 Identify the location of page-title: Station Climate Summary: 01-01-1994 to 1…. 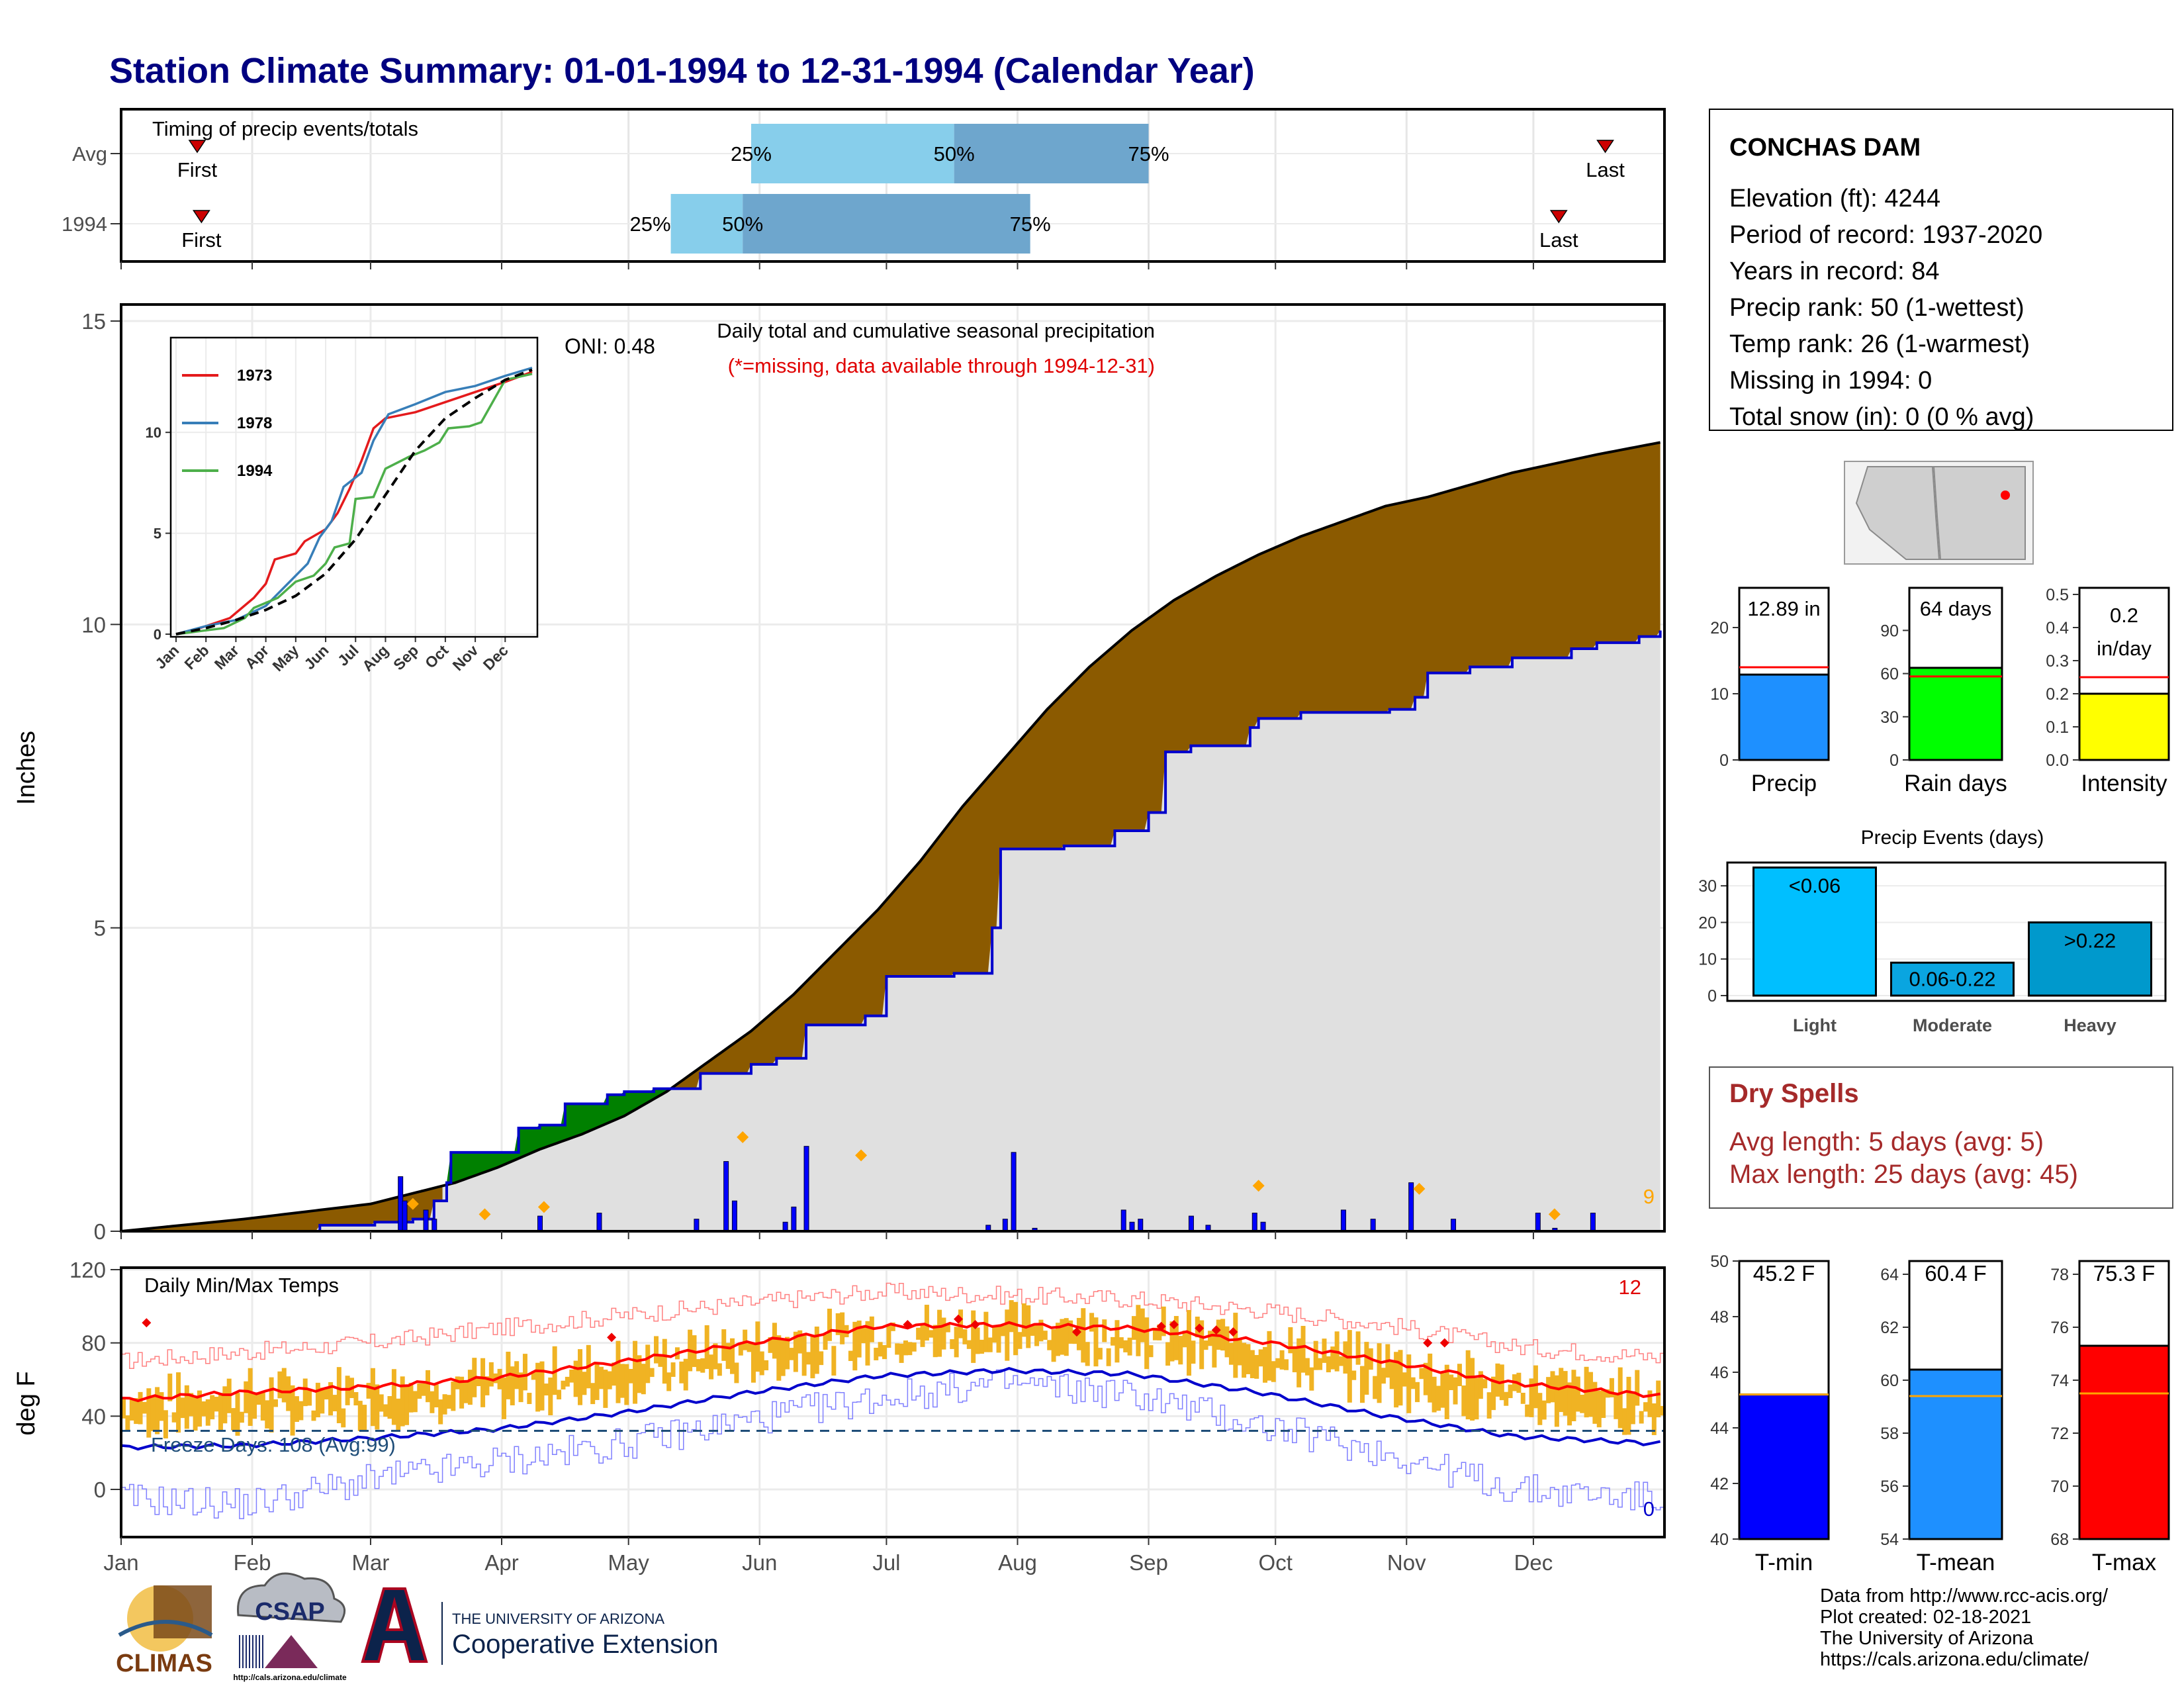
(682, 71).